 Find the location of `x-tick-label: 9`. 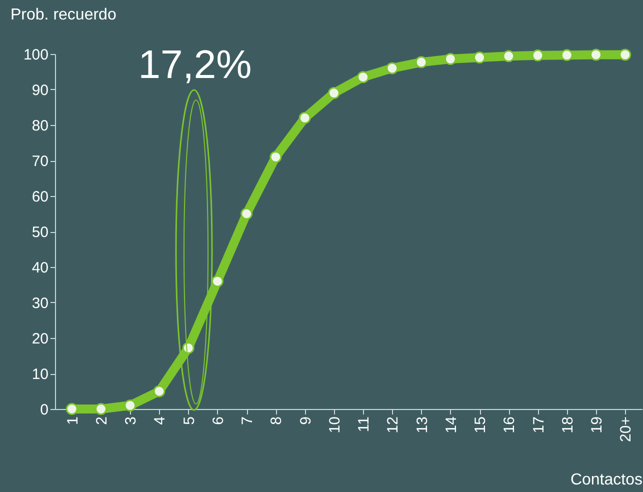

x-tick-label: 9 is located at coordinates (305, 420).